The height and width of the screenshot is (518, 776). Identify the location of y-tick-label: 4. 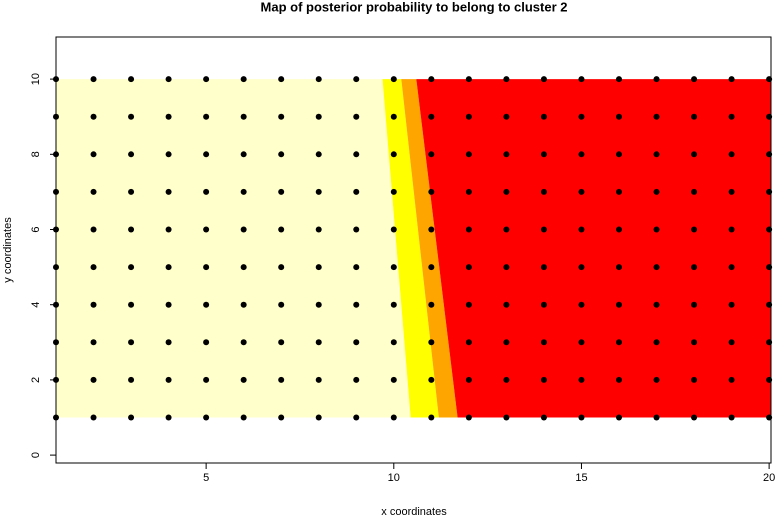
(36, 305).